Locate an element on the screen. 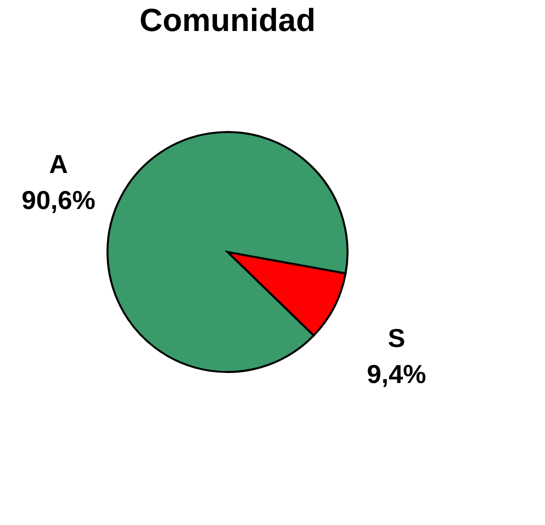 The height and width of the screenshot is (525, 545). data-label: 9,4% is located at coordinates (396, 373).